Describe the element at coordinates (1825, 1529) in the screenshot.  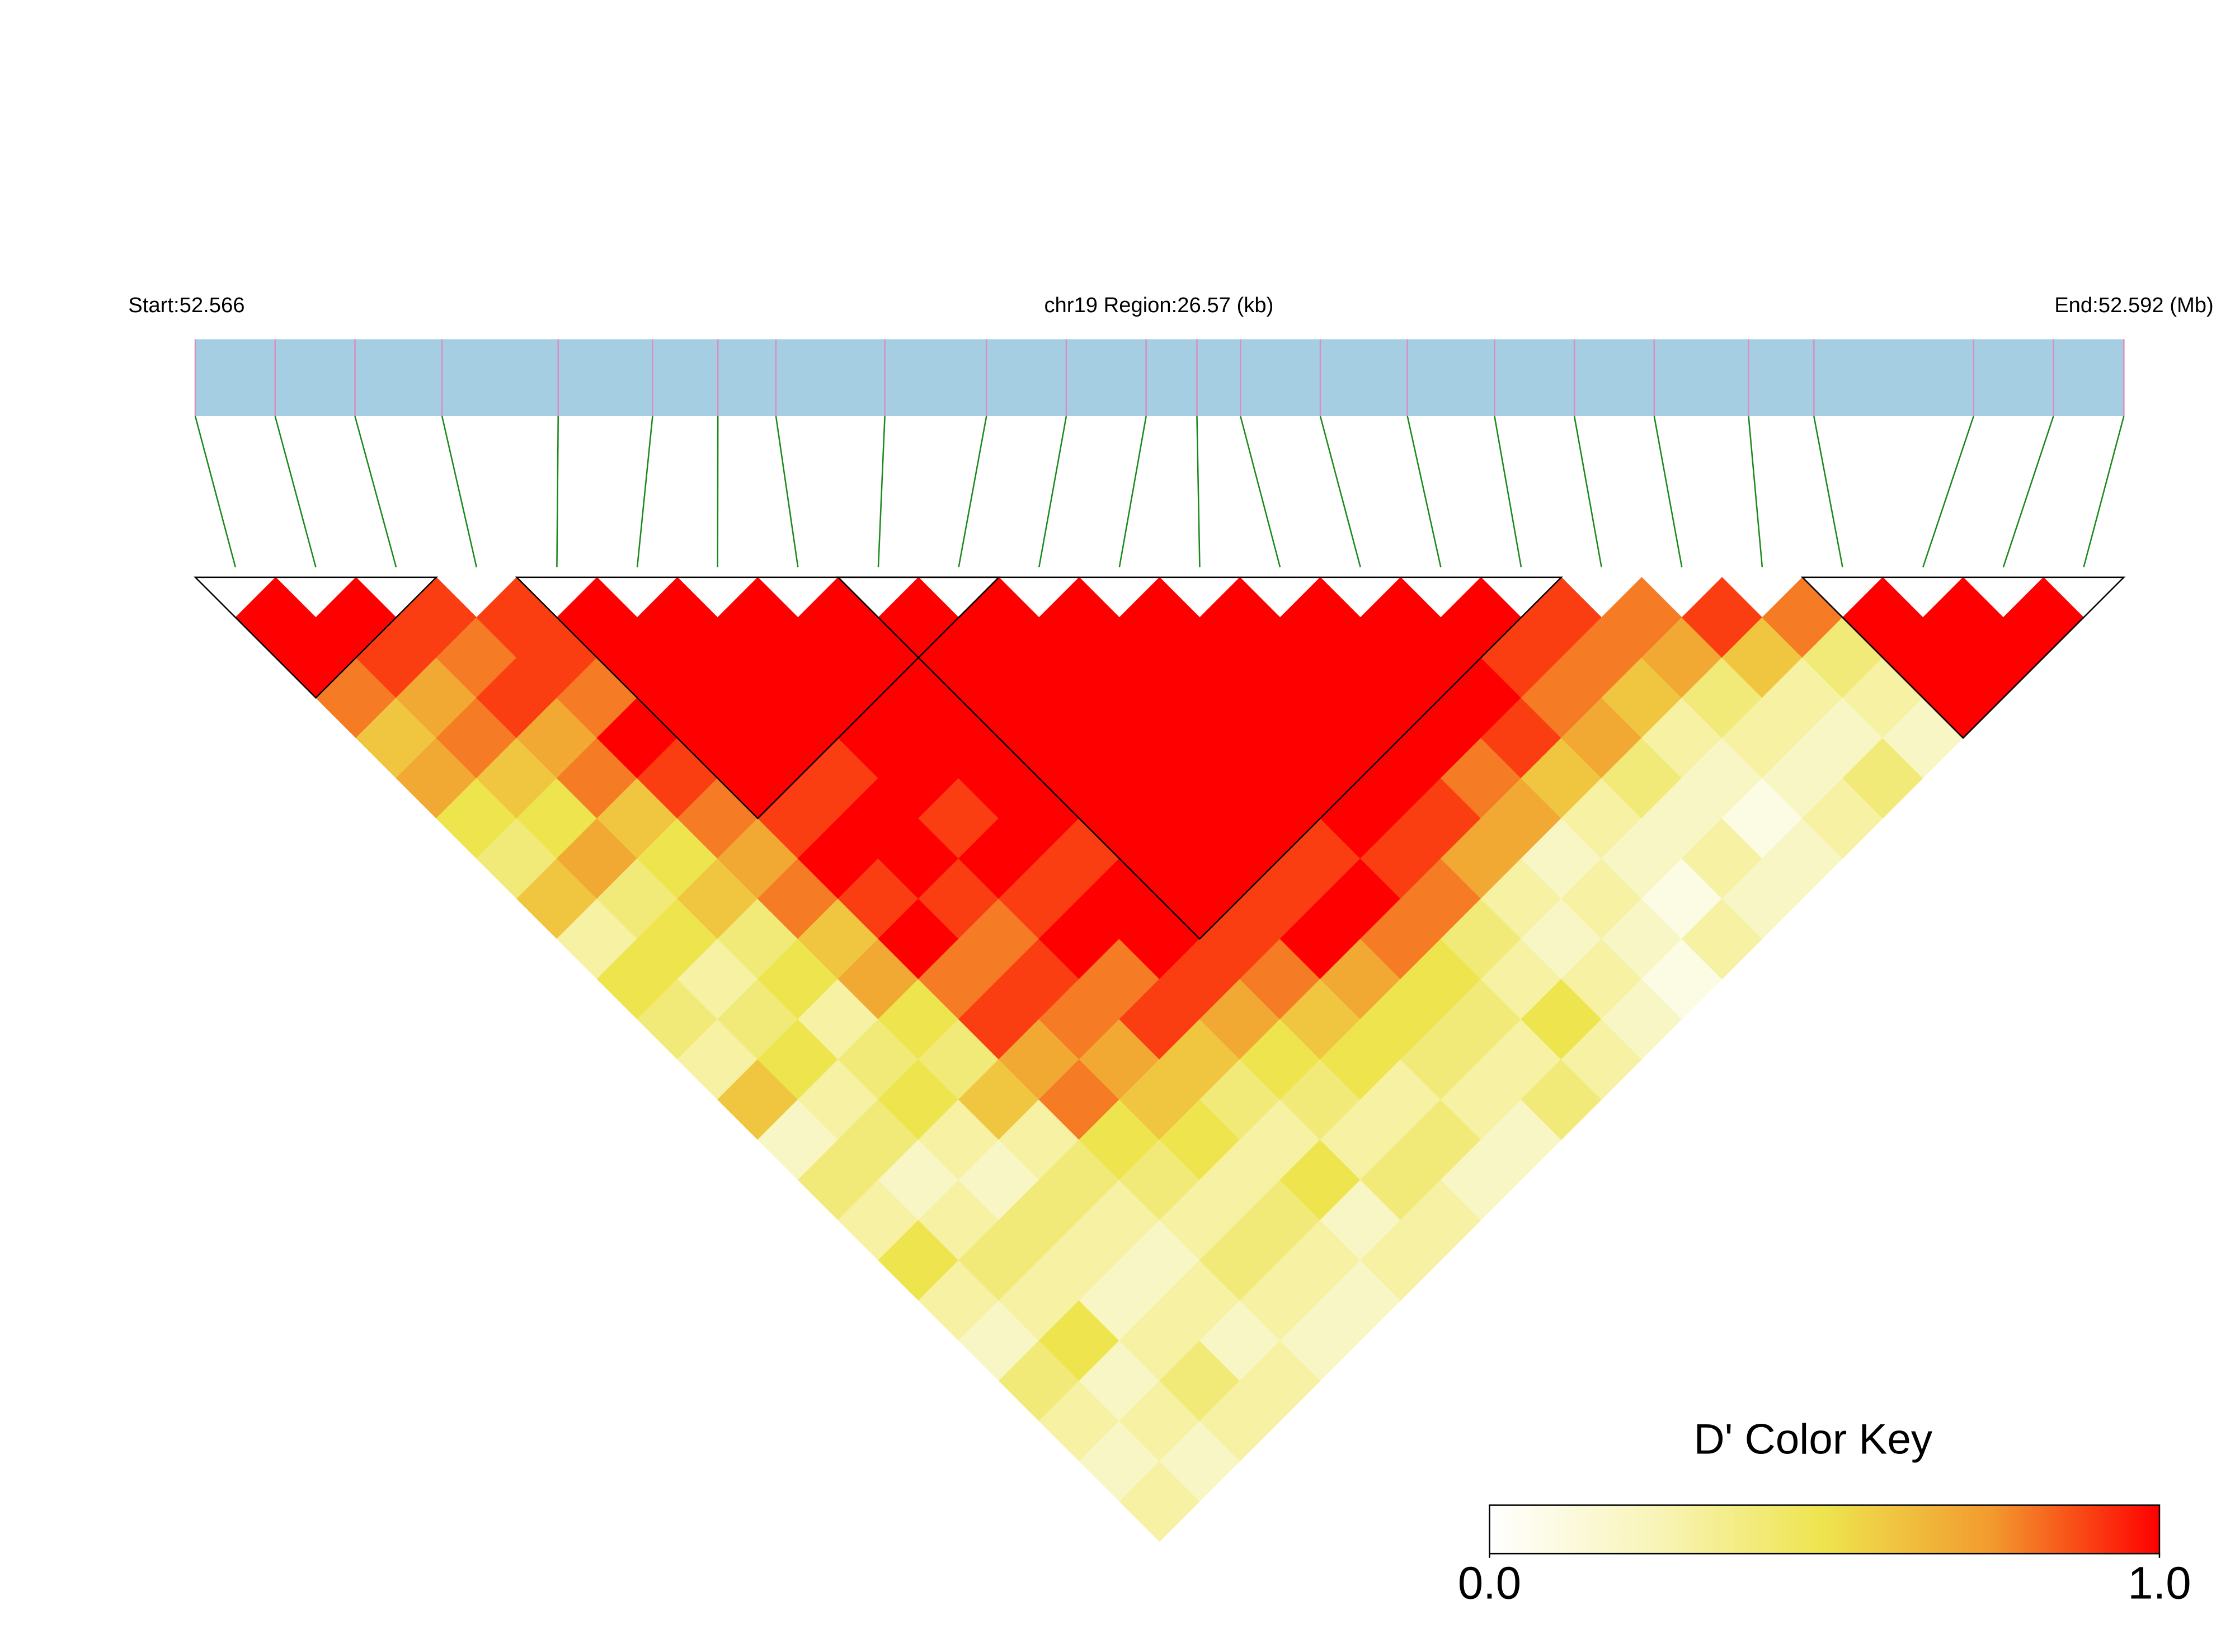
I see `color-key` at that location.